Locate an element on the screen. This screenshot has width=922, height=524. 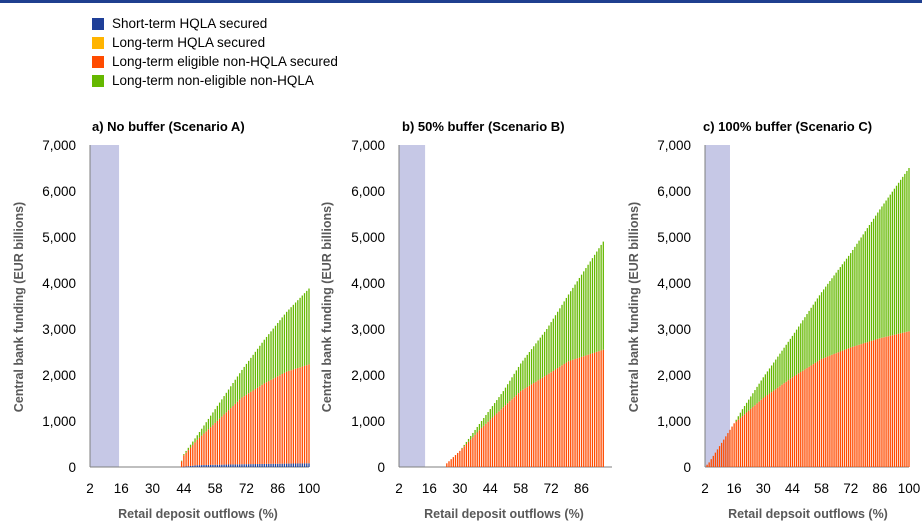
y-tick-label: 0 is located at coordinates (687, 467).